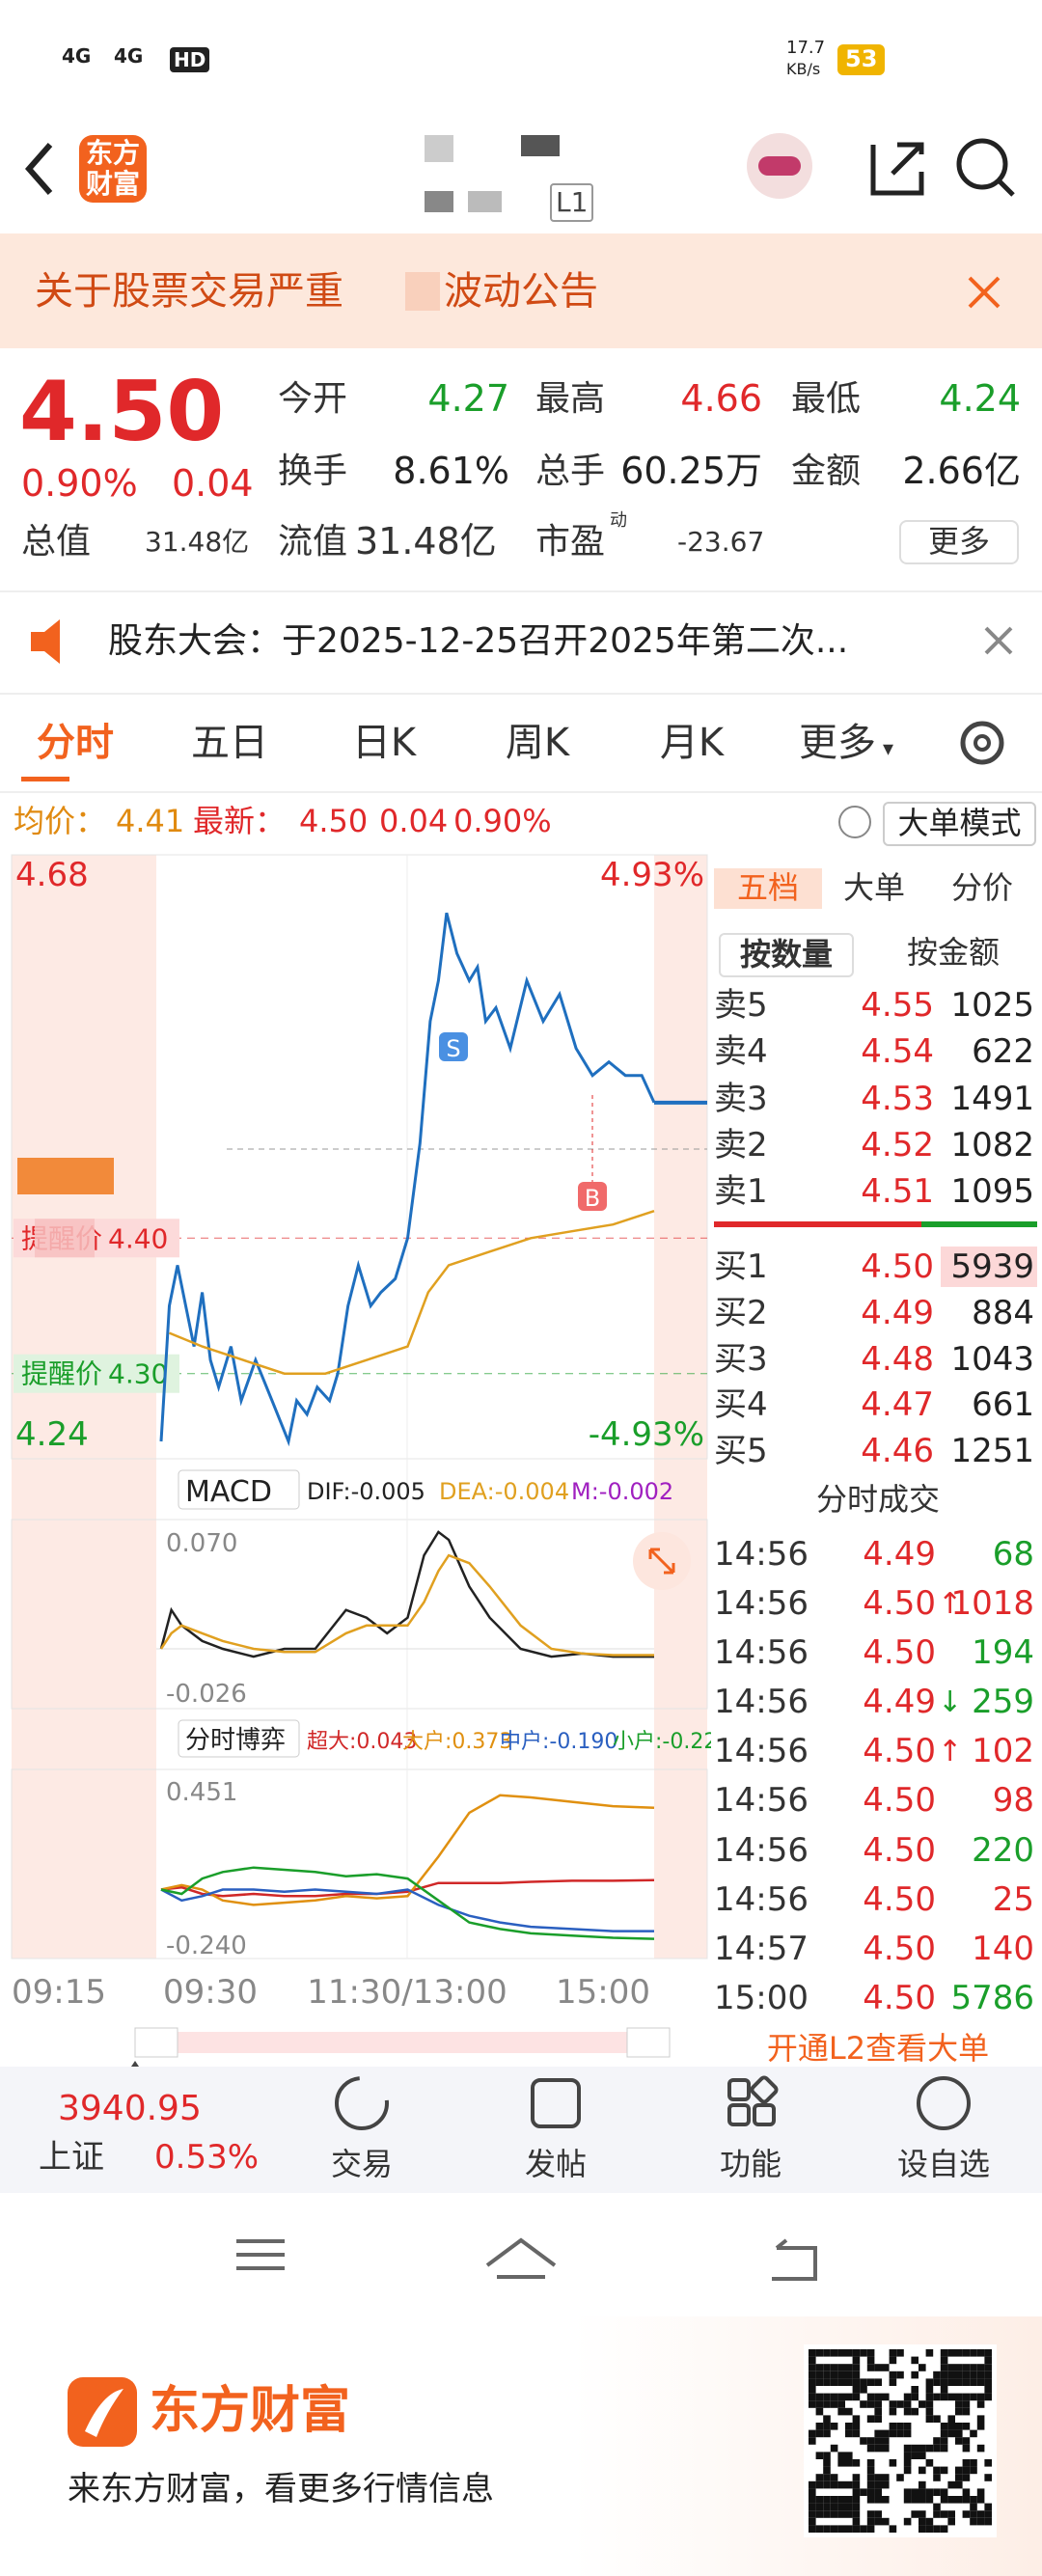 This screenshot has width=1042, height=2576. I want to click on notice-bar, so click(521, 290).